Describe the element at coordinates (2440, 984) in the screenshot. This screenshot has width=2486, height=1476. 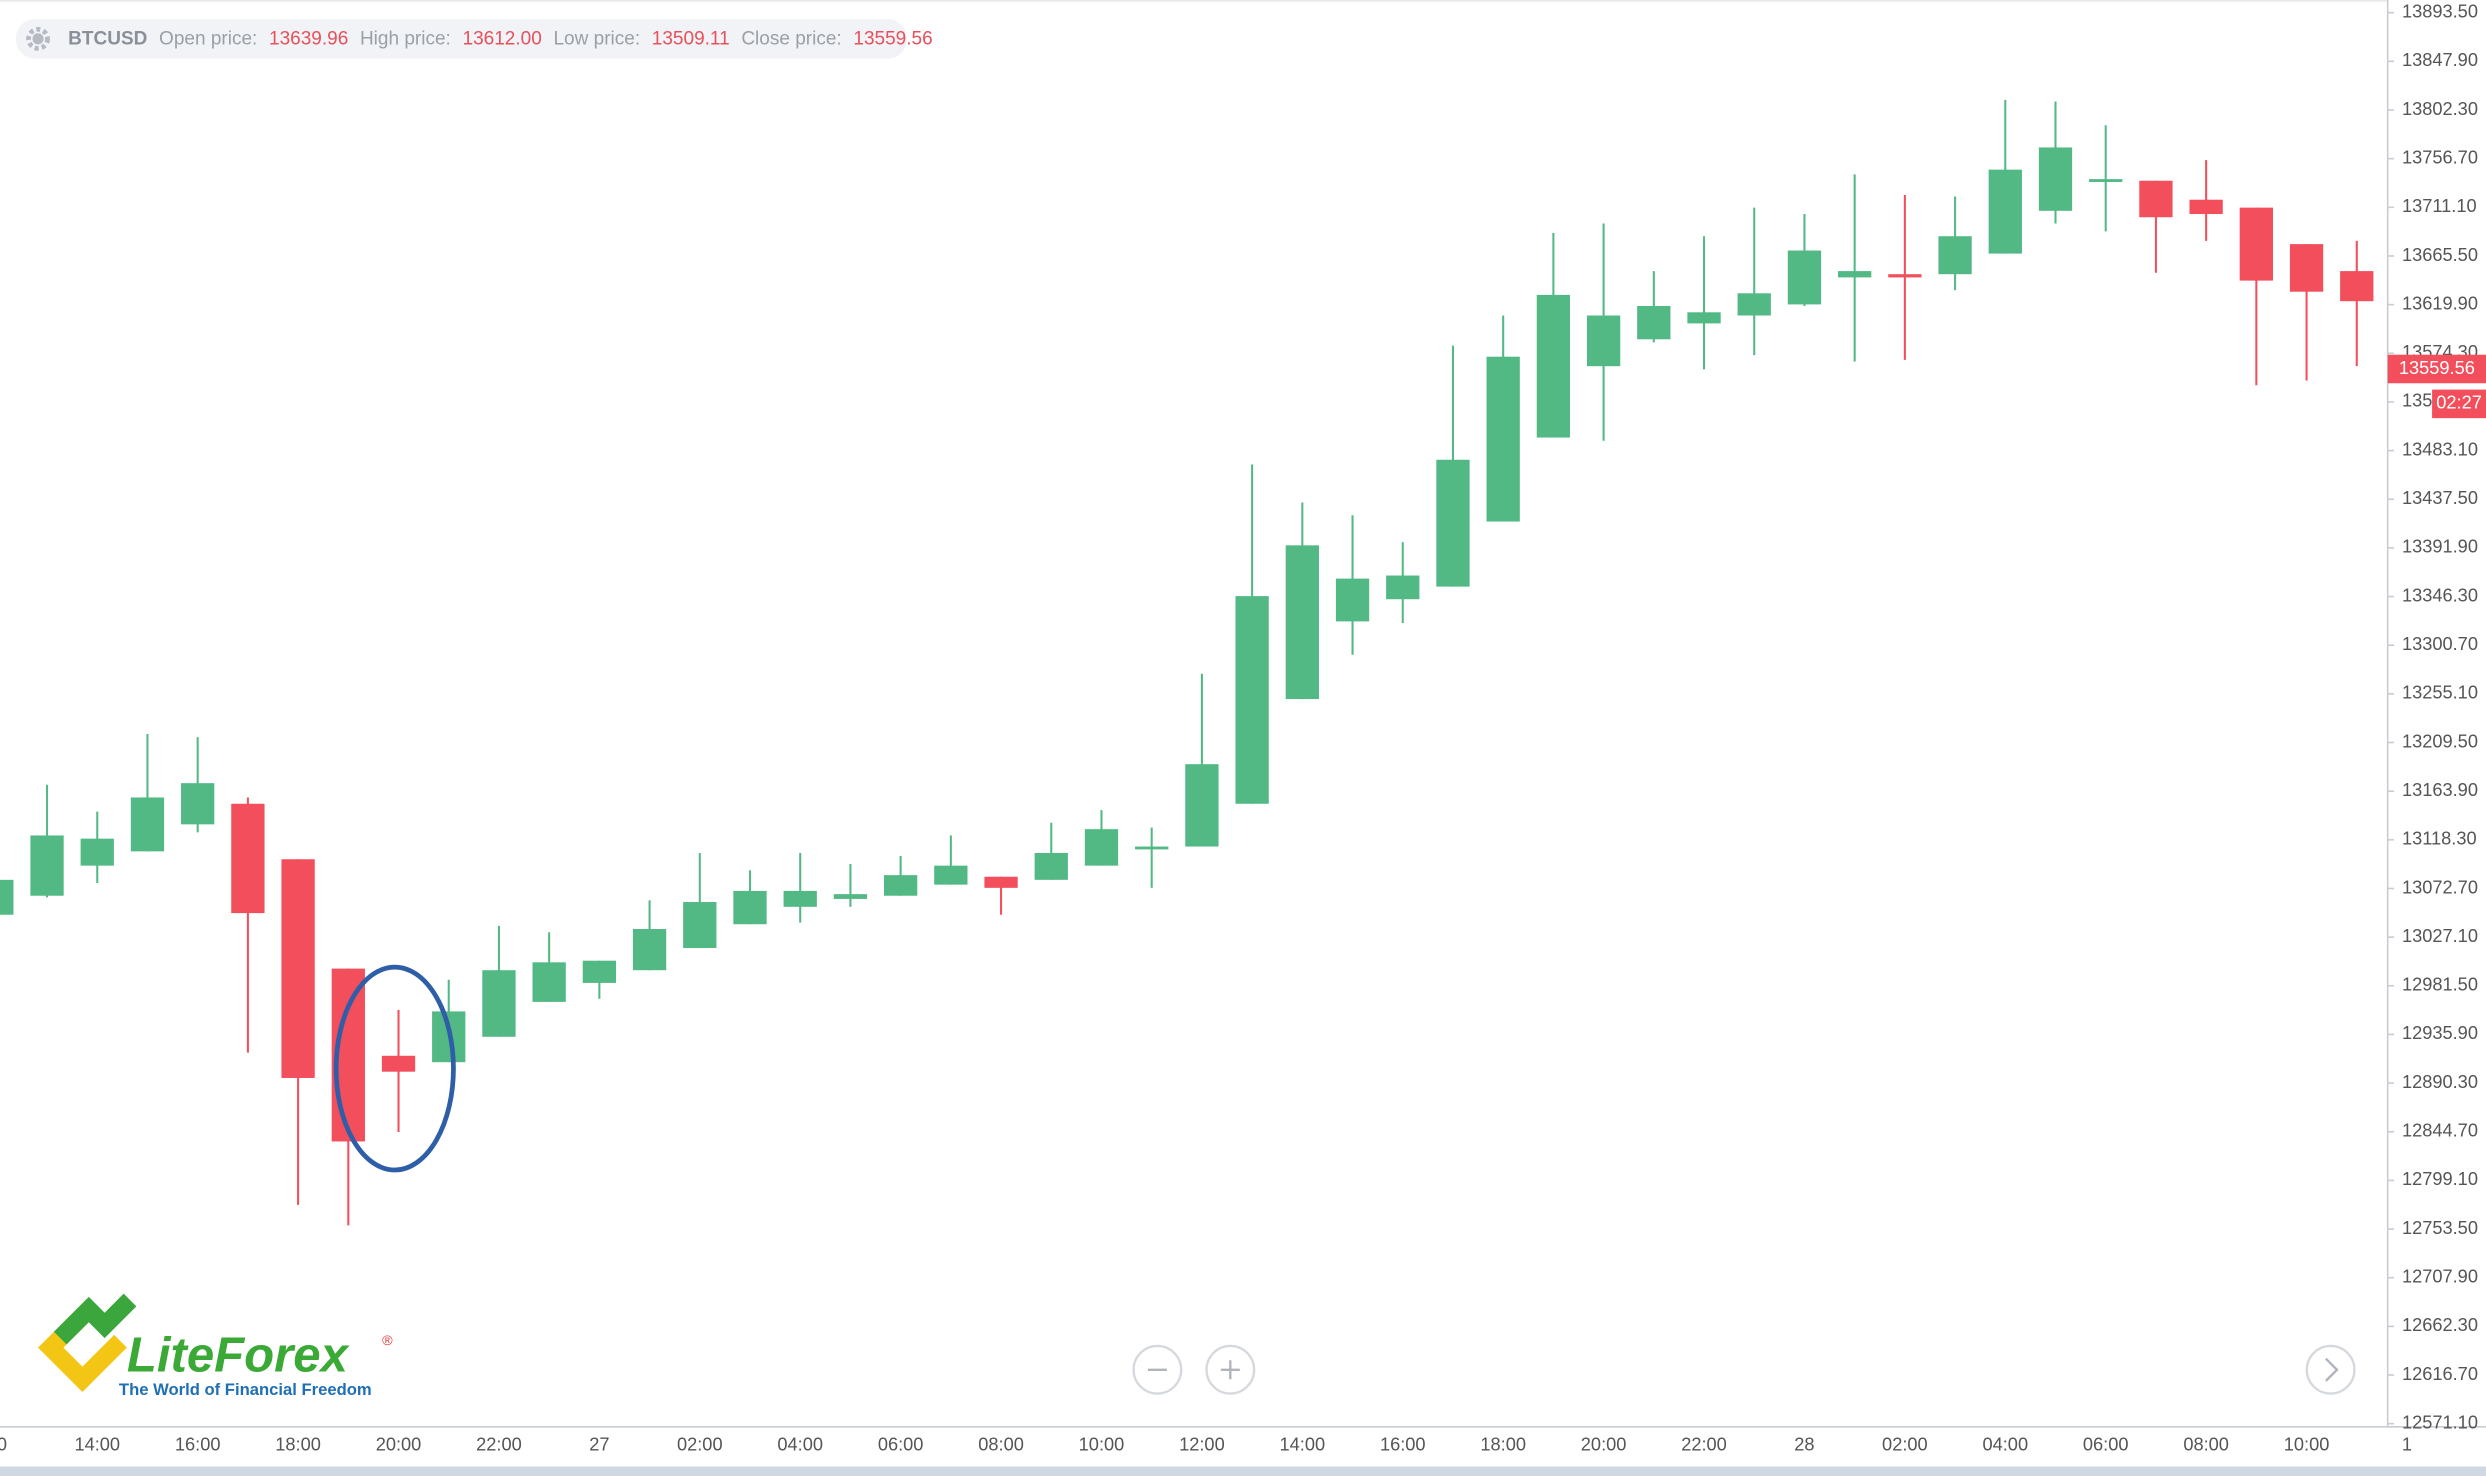
I see `y-tick-label: 12981.50` at that location.